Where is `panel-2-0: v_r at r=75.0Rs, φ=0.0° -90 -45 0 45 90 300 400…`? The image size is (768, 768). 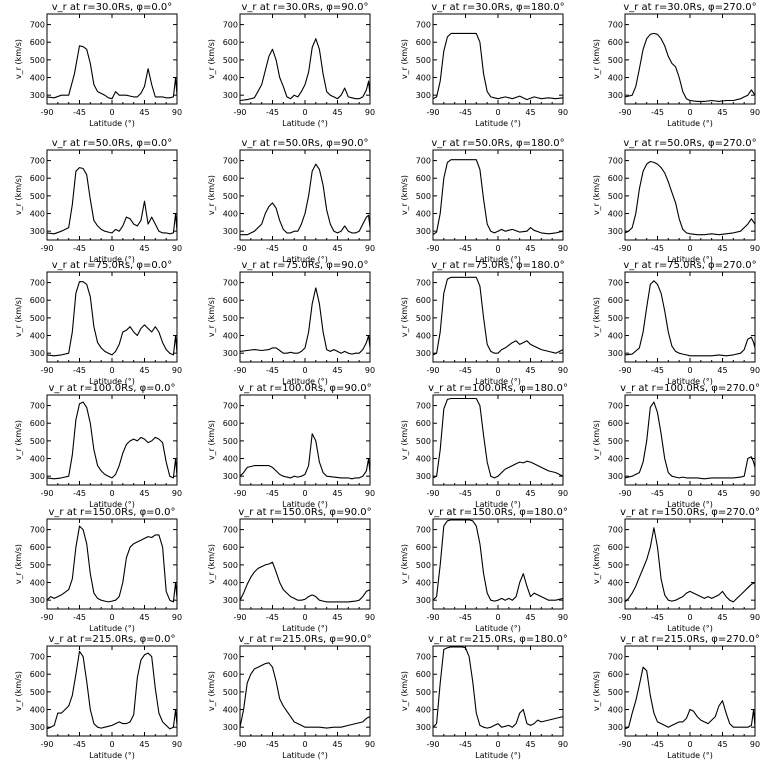 panel-2-0: v_r at r=75.0Rs, φ=0.0° -90 -45 0 45 90 300 400… is located at coordinates (98, 323).